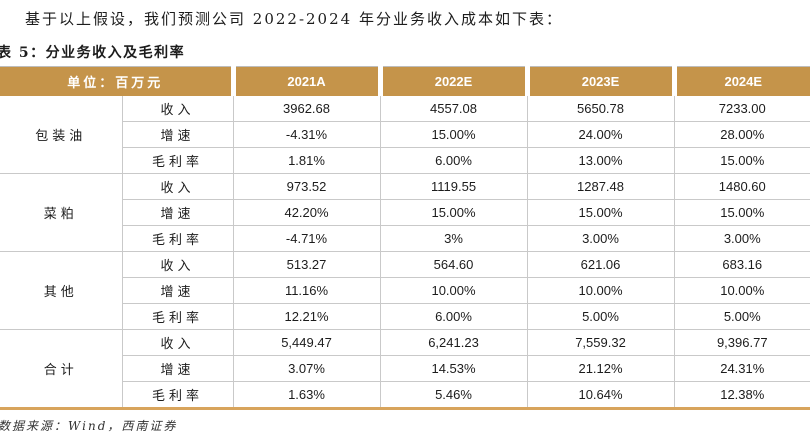 The image size is (810, 440). What do you see at coordinates (600, 134) in the screenshot?
I see `value-cell: 24.00%` at bounding box center [600, 134].